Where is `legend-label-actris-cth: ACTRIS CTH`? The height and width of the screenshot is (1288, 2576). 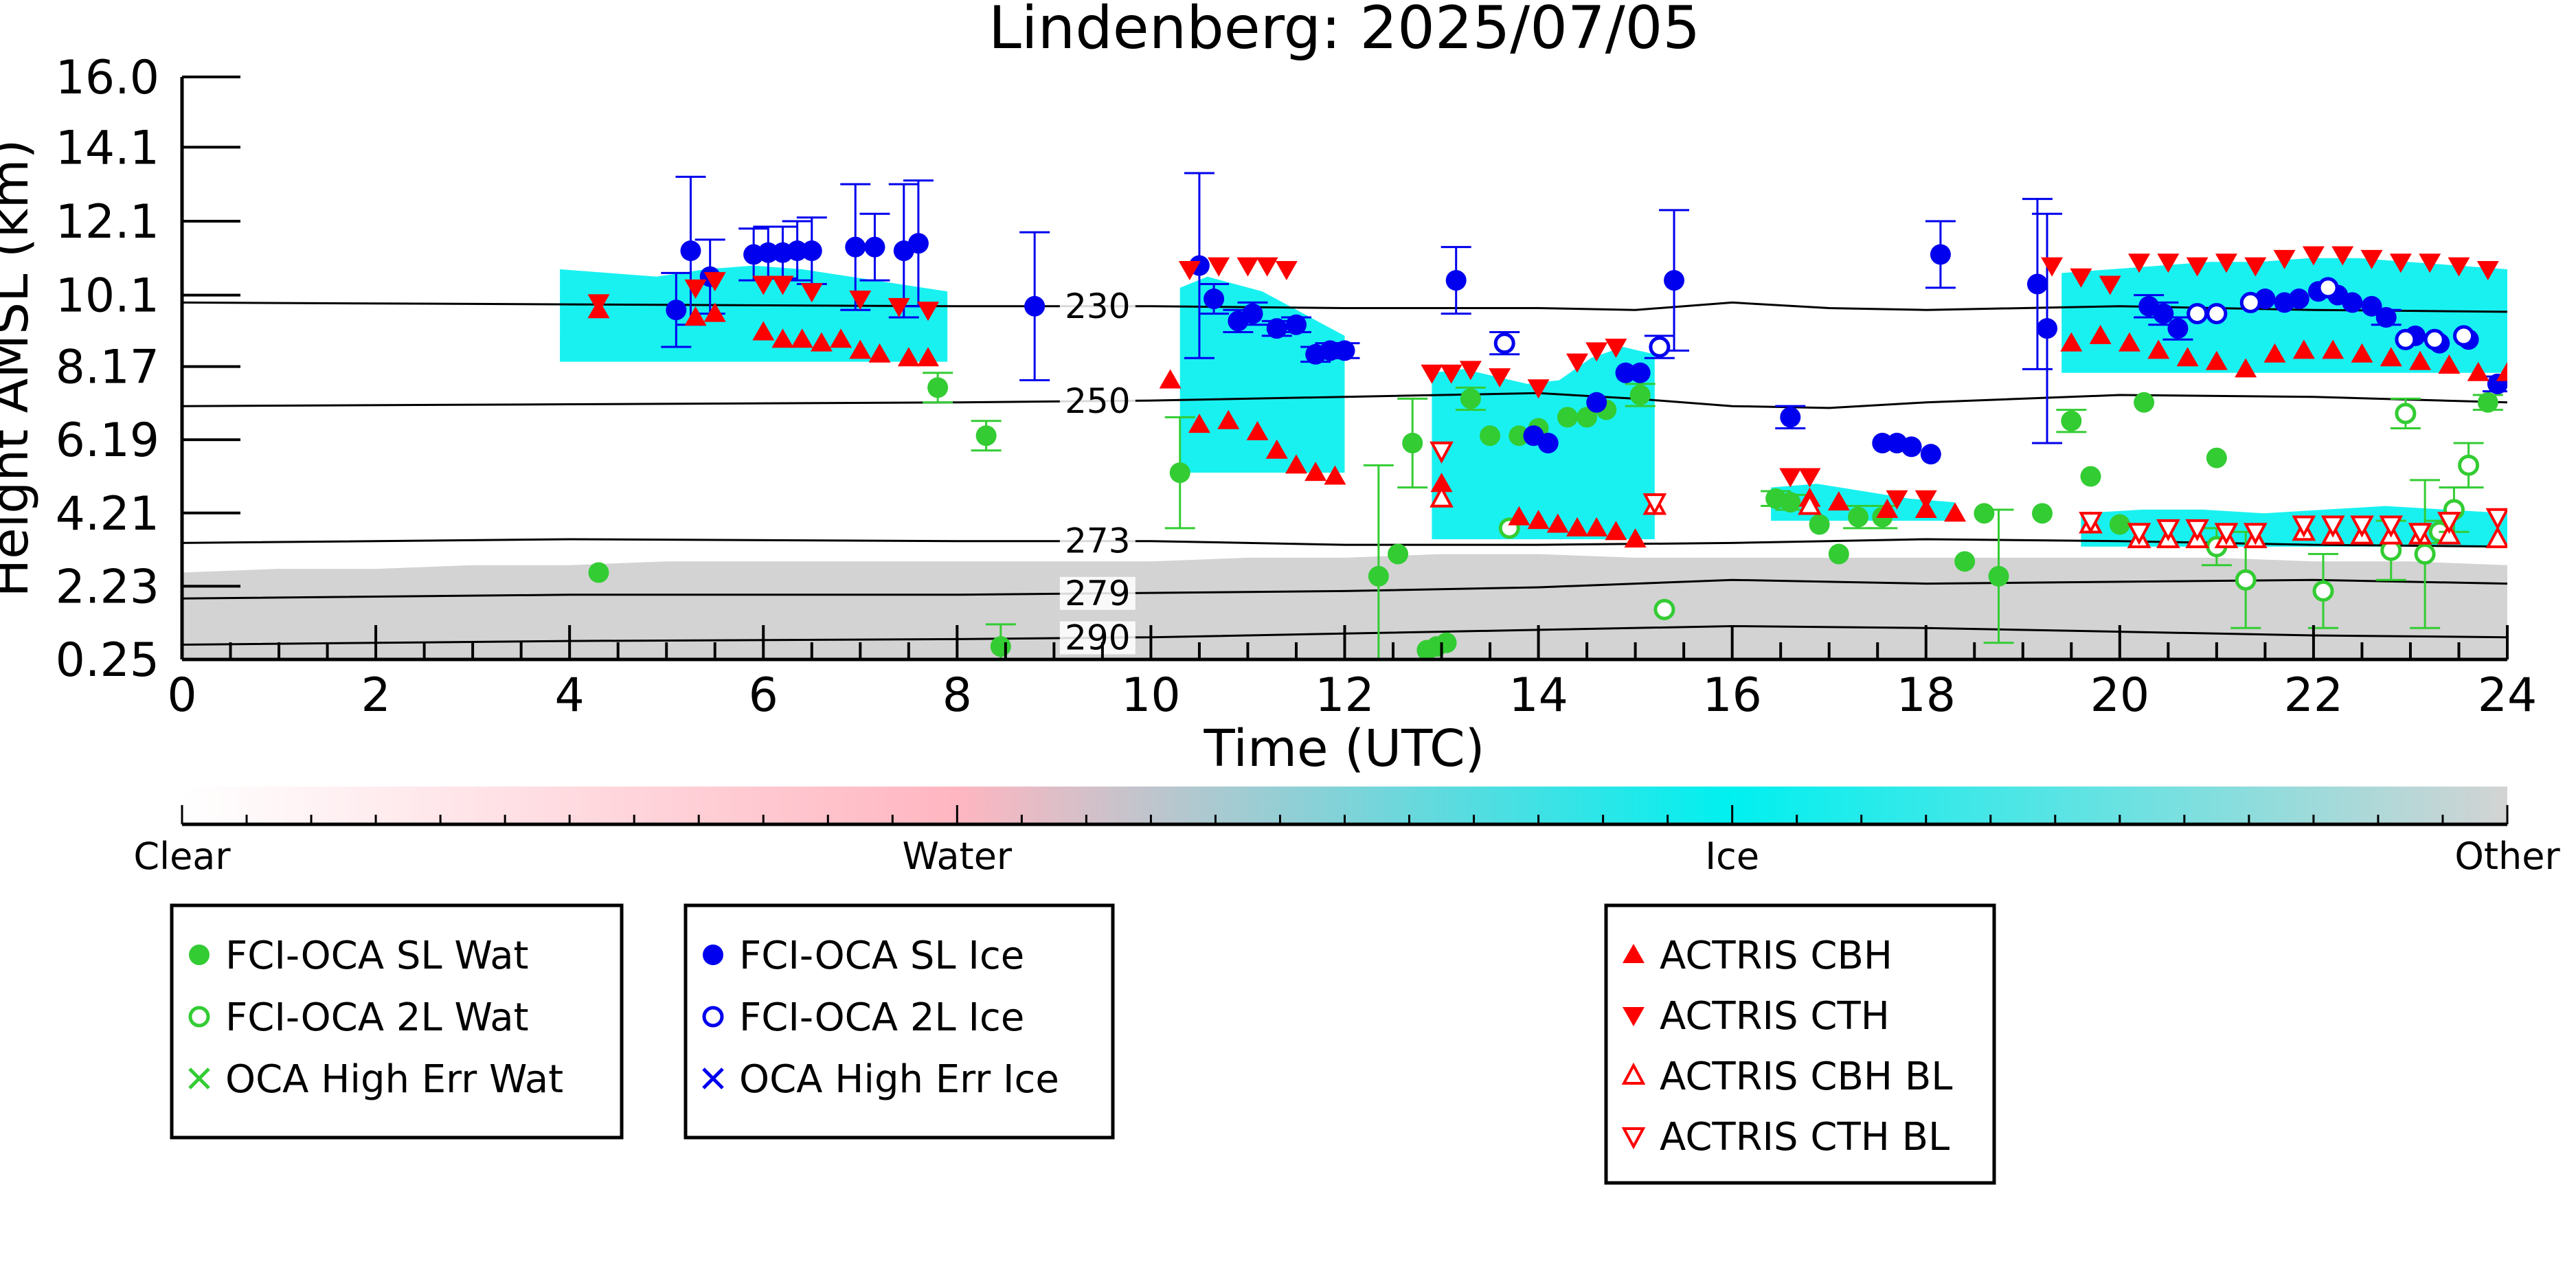 legend-label-actris-cth: ACTRIS CTH is located at coordinates (1775, 1016).